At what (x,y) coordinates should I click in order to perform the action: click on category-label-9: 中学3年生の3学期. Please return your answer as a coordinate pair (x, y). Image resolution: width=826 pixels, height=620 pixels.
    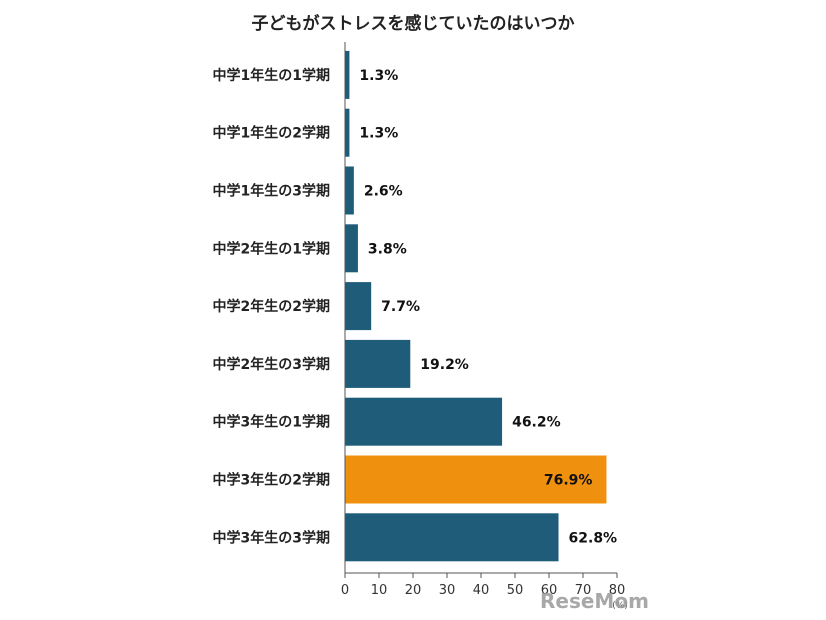
    Looking at the image, I should click on (271, 537).